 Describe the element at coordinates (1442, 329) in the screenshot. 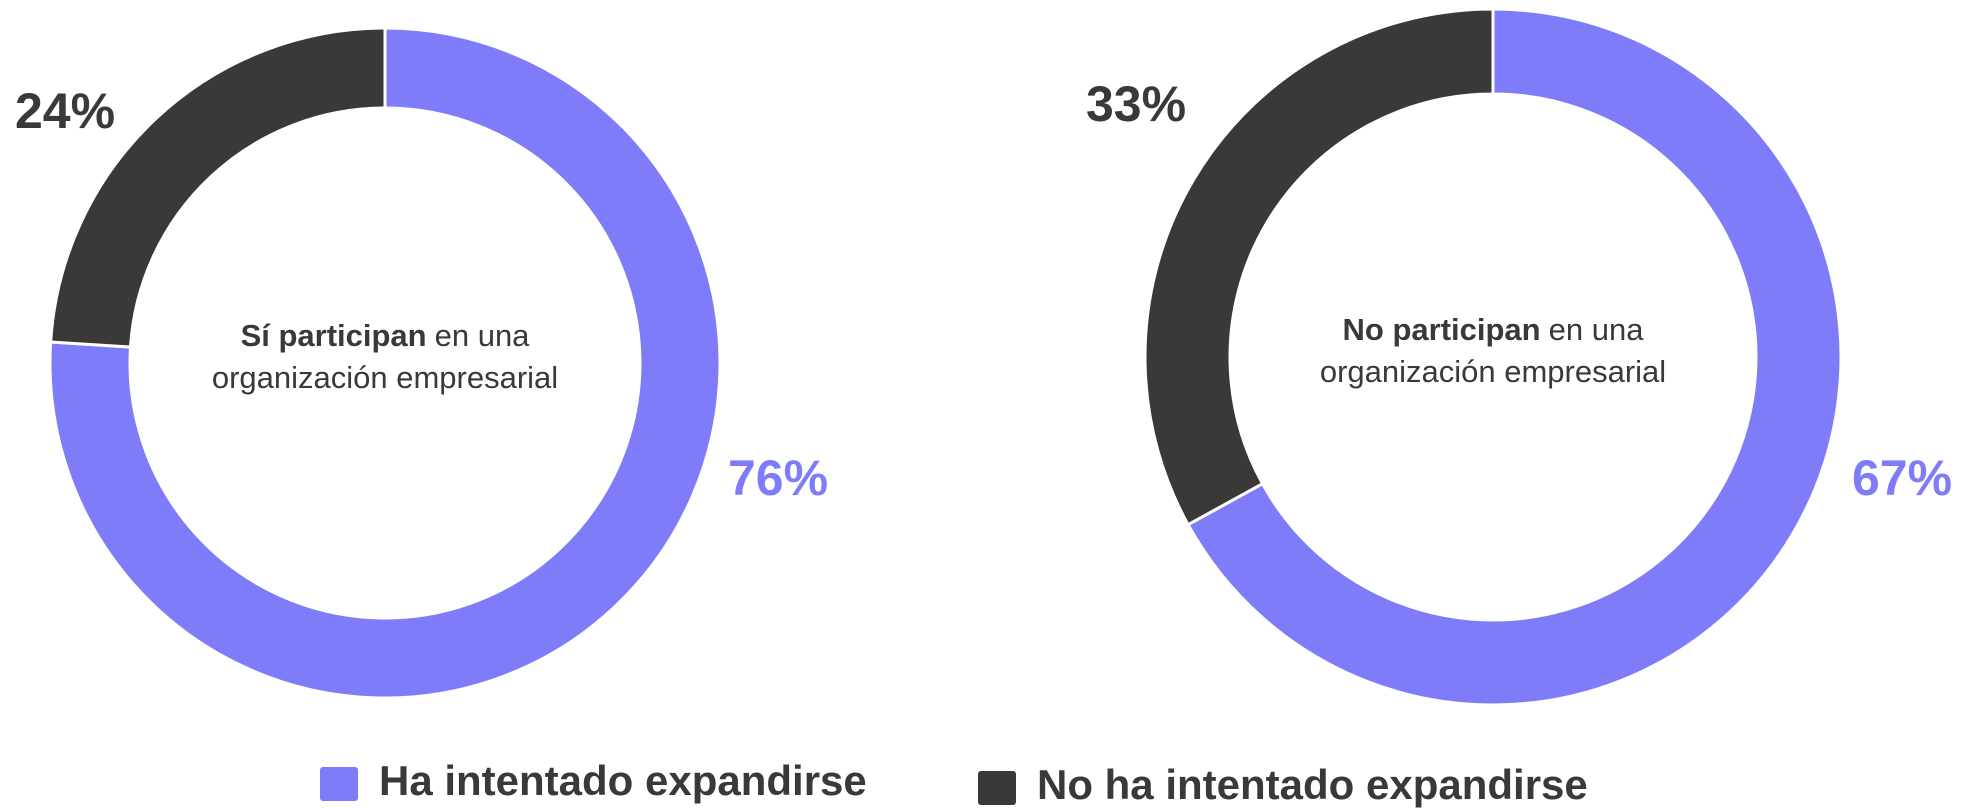

I see `center-bold: No participan` at that location.